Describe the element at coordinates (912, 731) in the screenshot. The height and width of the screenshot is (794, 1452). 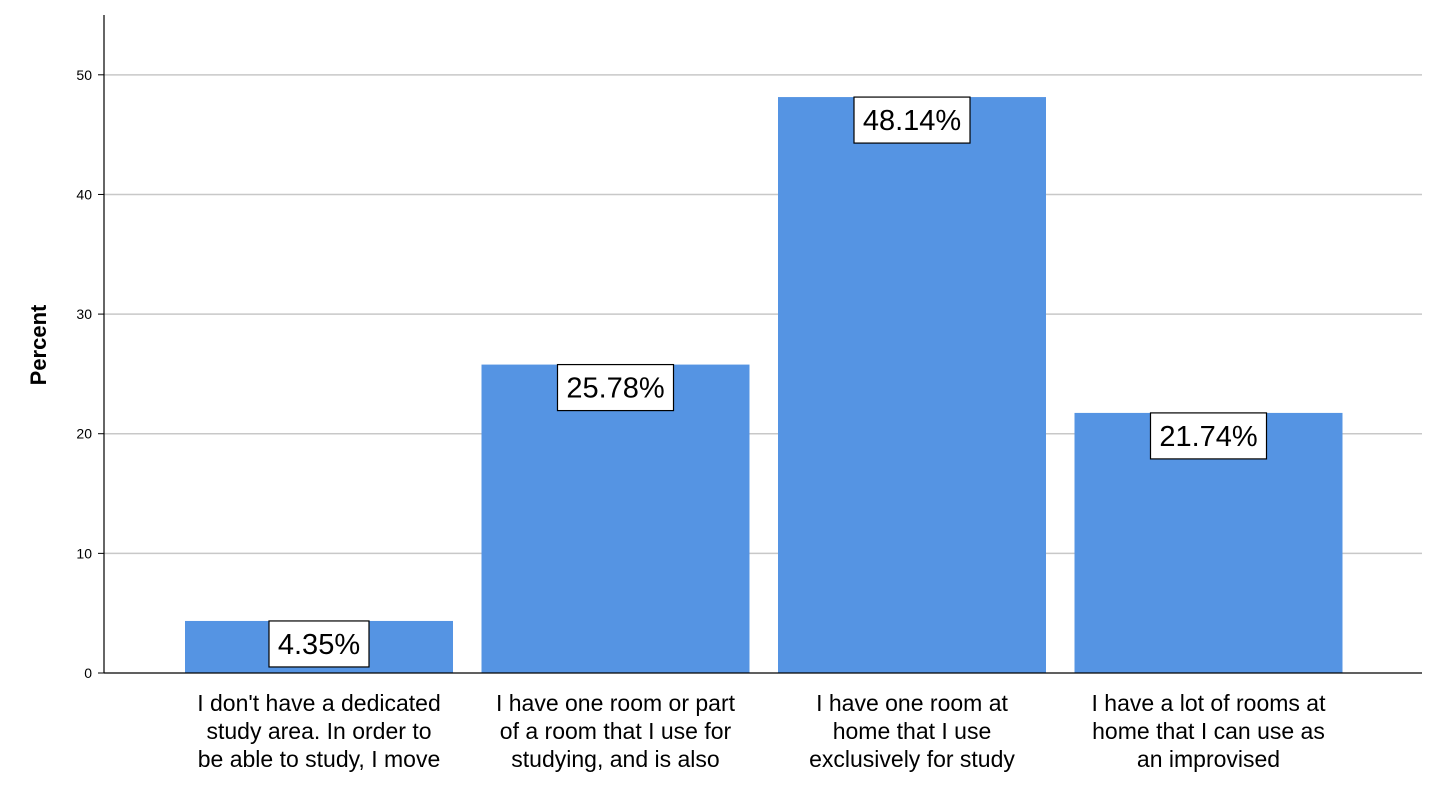
I see `x-category-label: home that I use` at that location.